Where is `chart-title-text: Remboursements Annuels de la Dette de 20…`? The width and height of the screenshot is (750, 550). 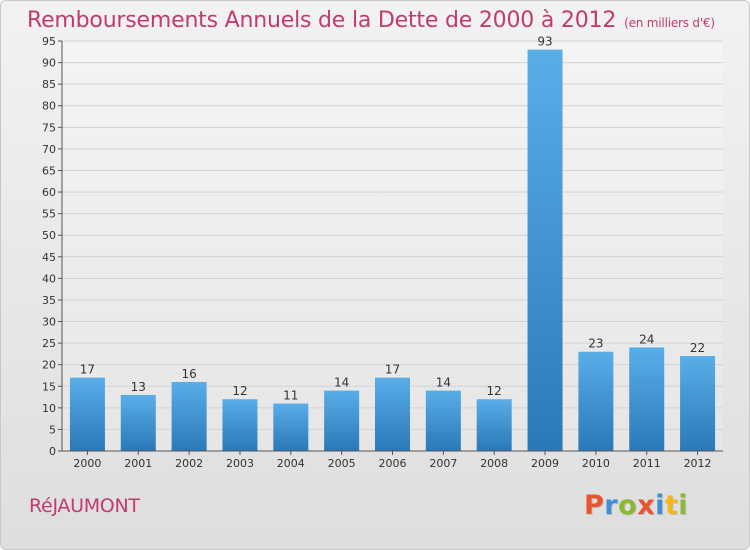
chart-title-text: Remboursements Annuels de la Dette de 20… is located at coordinates (322, 20).